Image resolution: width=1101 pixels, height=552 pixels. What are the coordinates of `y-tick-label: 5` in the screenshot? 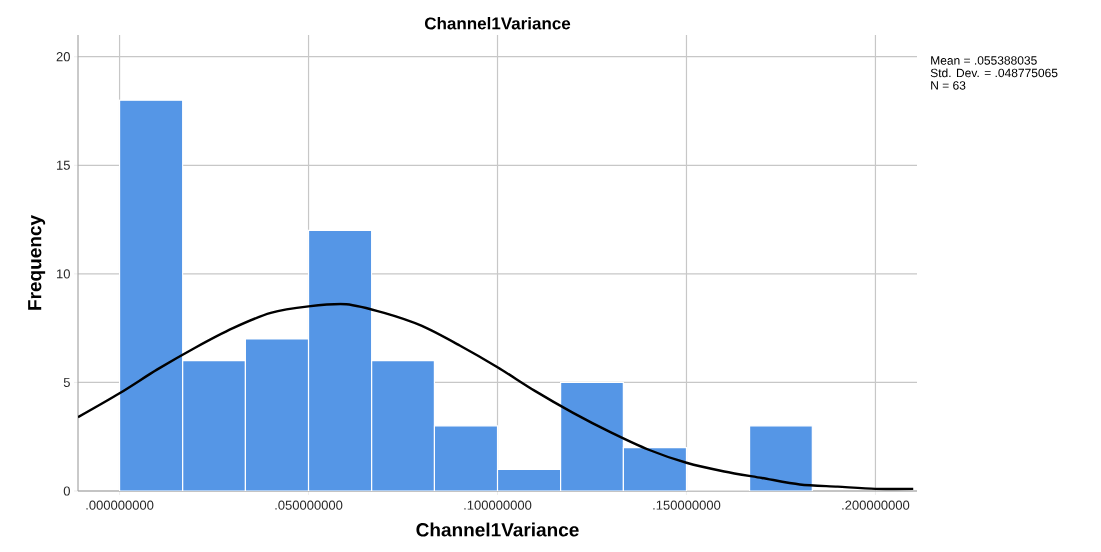 It's located at (66, 382).